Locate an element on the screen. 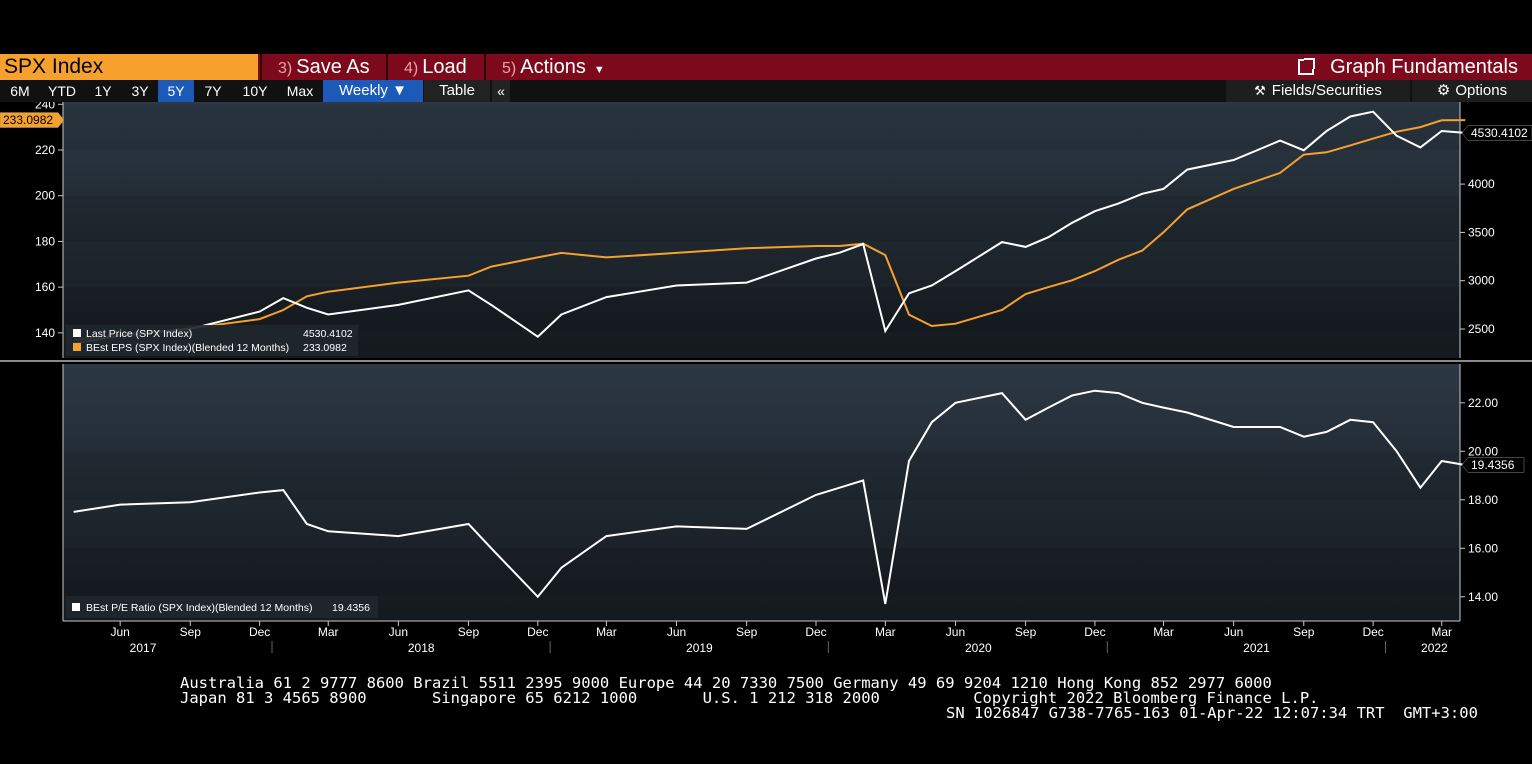 Image resolution: width=1532 pixels, height=764 pixels. left-axis-tick-label: 240 is located at coordinates (45, 106).